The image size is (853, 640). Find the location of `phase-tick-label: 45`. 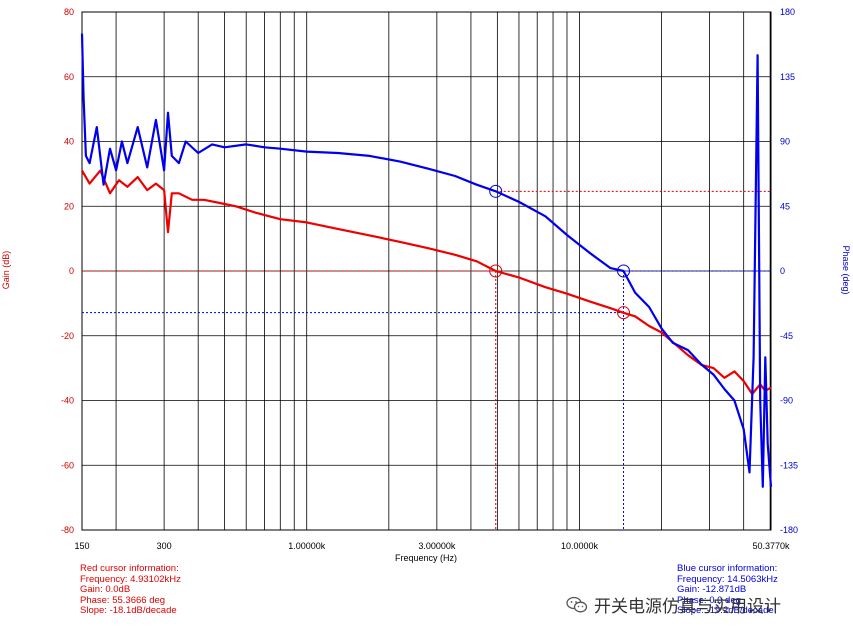

phase-tick-label: 45 is located at coordinates (785, 206).